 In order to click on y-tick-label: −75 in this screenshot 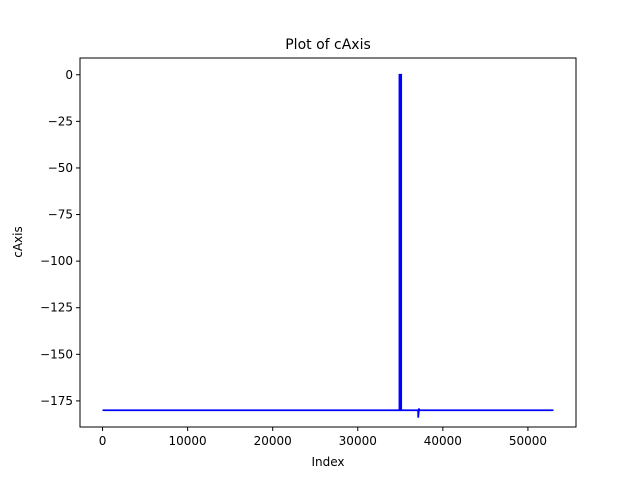, I will do `click(60, 215)`.